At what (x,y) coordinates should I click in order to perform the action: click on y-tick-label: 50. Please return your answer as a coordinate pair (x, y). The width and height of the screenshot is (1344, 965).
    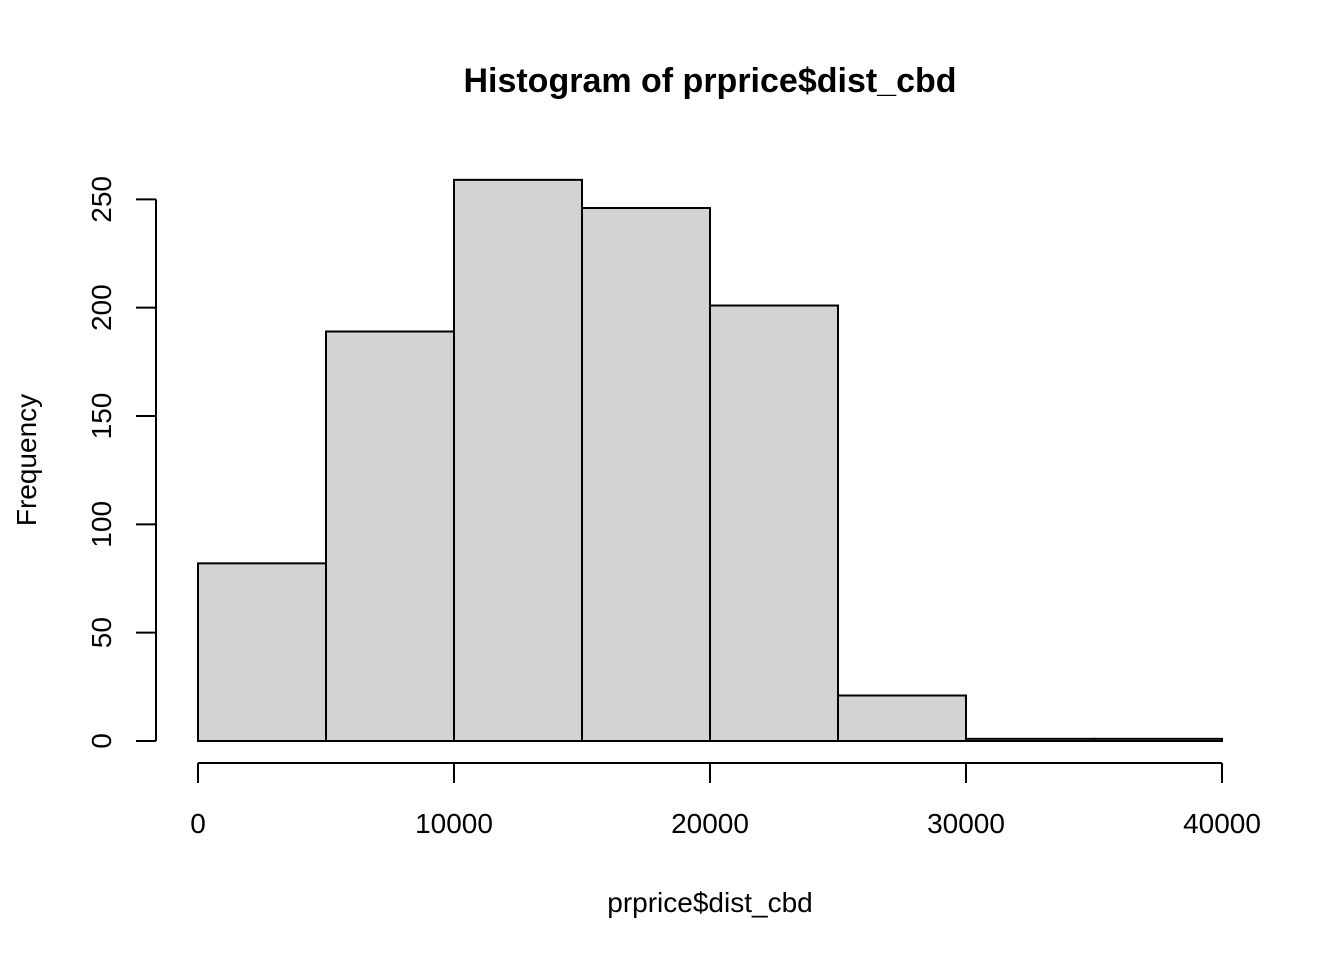
    Looking at the image, I should click on (101, 632).